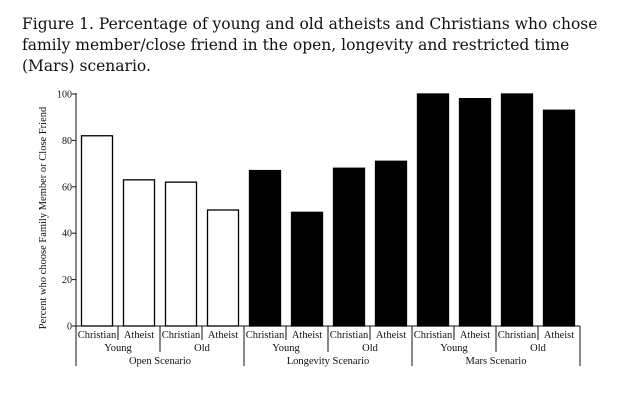 Image resolution: width=622 pixels, height=400 pixels. I want to click on scenario-label: Mars Scenario, so click(496, 361).